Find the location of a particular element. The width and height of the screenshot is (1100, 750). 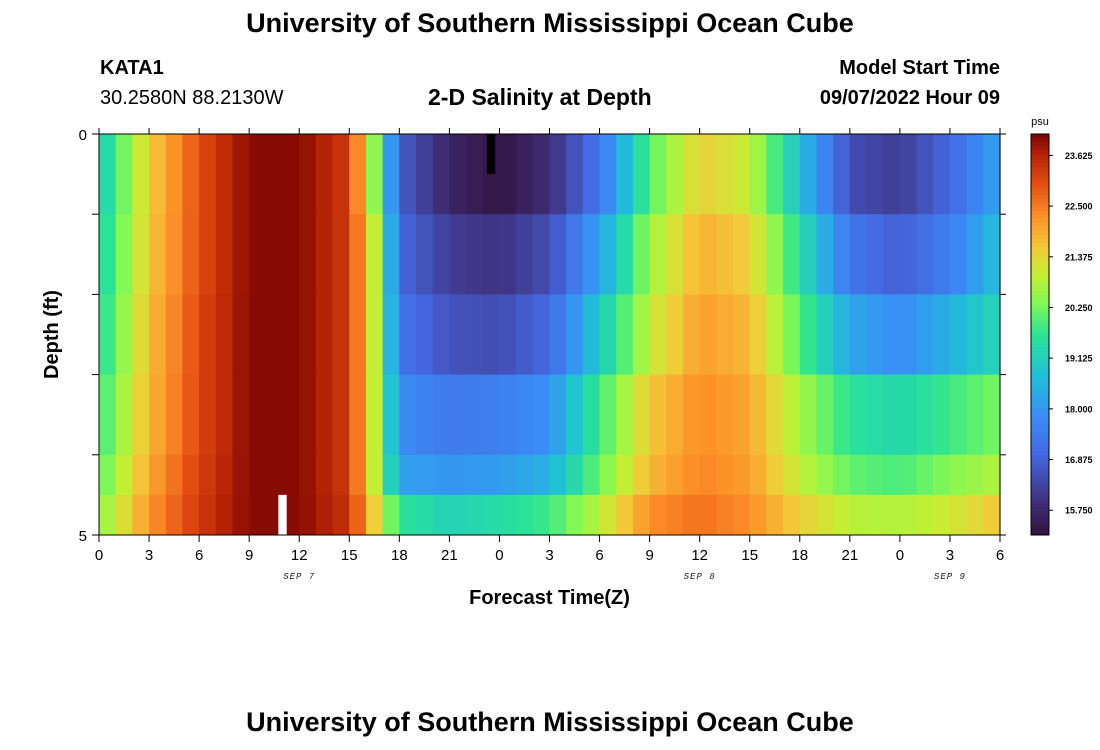

x-date-label: SEP 8 is located at coordinates (700, 577).